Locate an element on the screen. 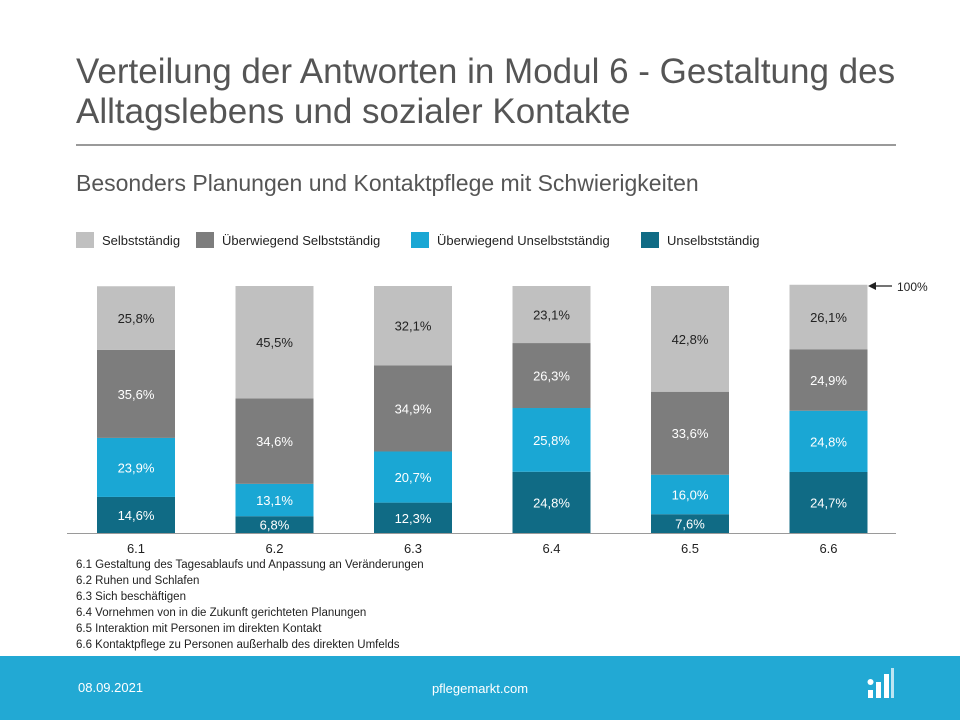 Image resolution: width=960 pixels, height=720 pixels. data-label: 20,7% is located at coordinates (413, 477).